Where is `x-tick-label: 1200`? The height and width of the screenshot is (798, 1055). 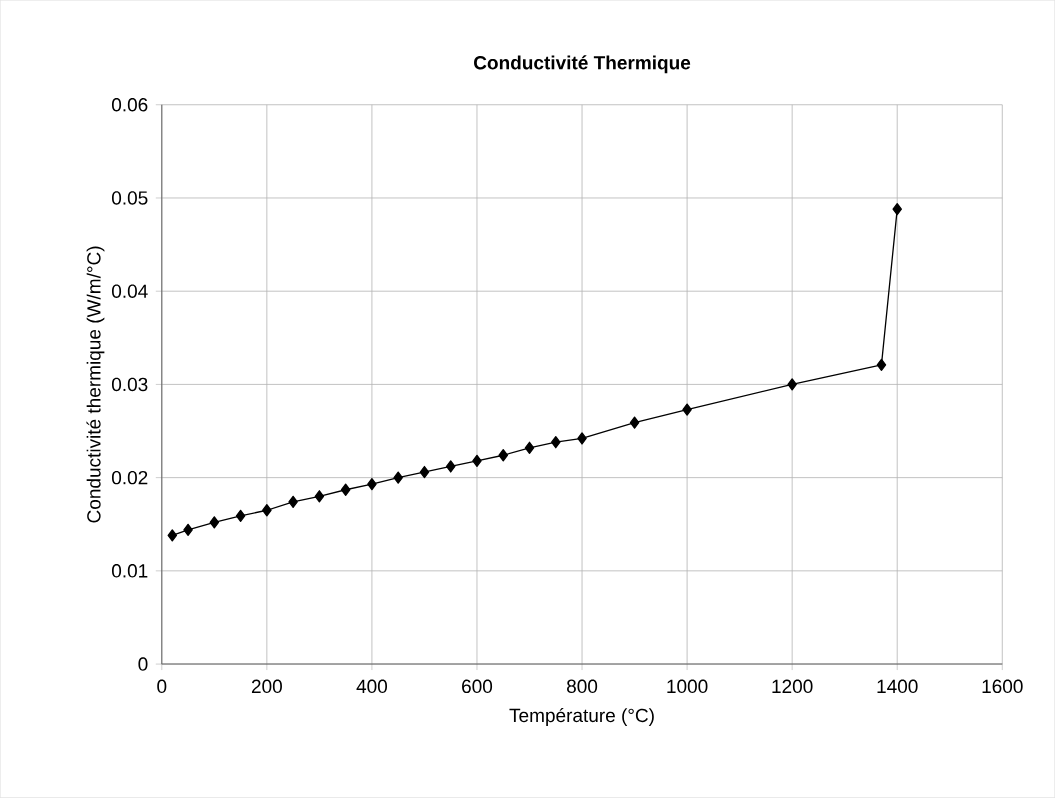 x-tick-label: 1200 is located at coordinates (792, 686).